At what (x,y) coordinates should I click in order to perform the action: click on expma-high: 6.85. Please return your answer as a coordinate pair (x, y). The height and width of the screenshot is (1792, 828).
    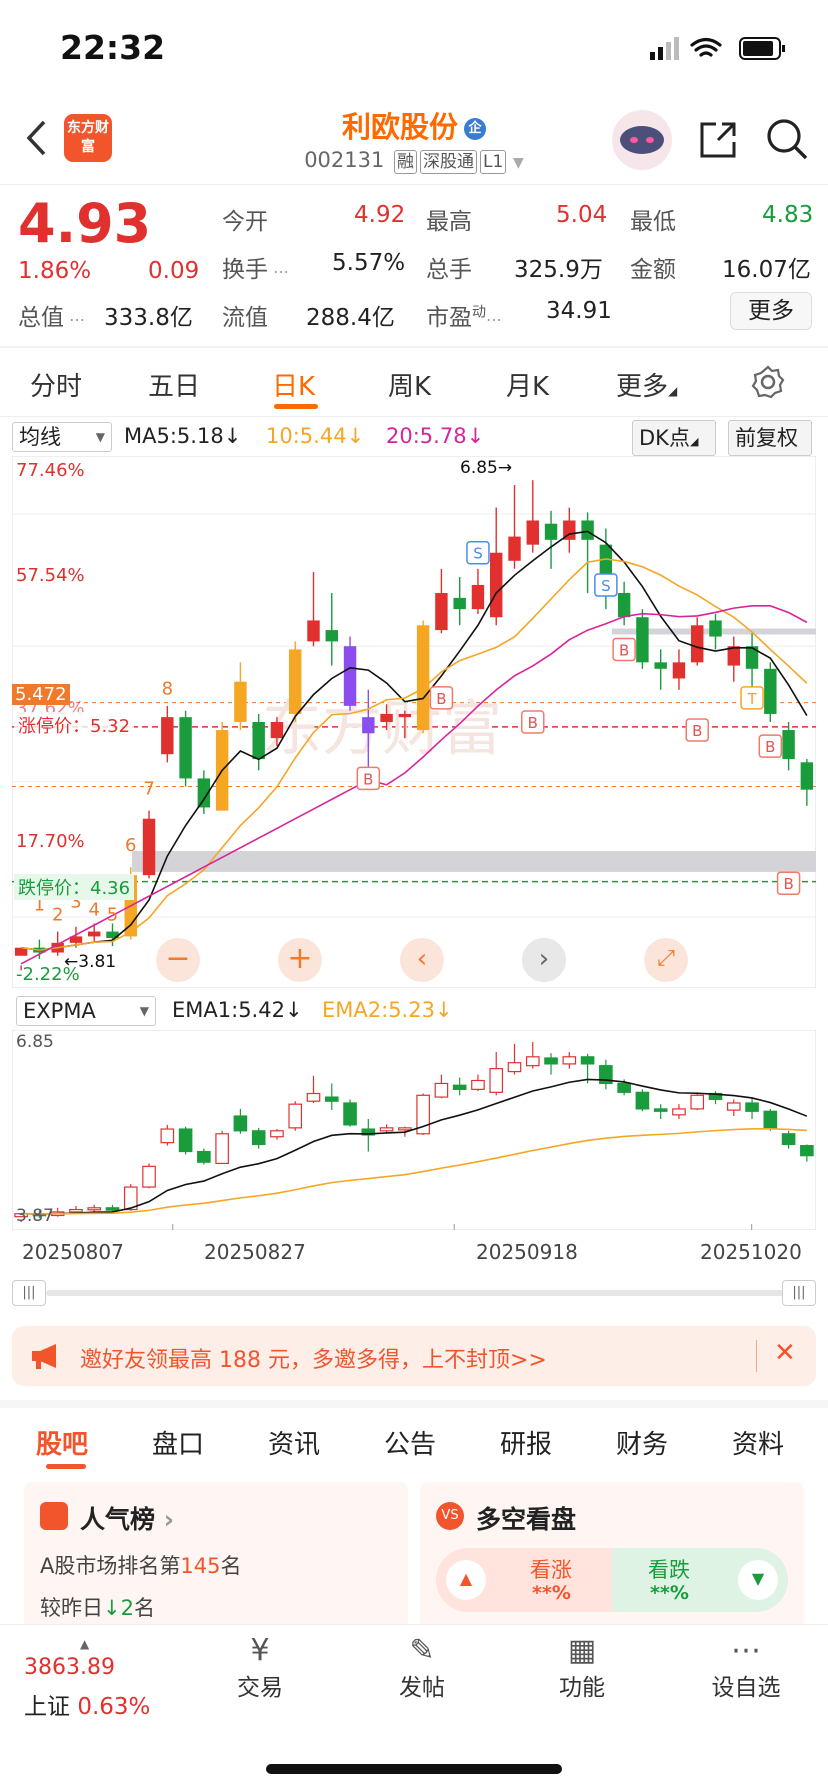
    Looking at the image, I should click on (35, 1042).